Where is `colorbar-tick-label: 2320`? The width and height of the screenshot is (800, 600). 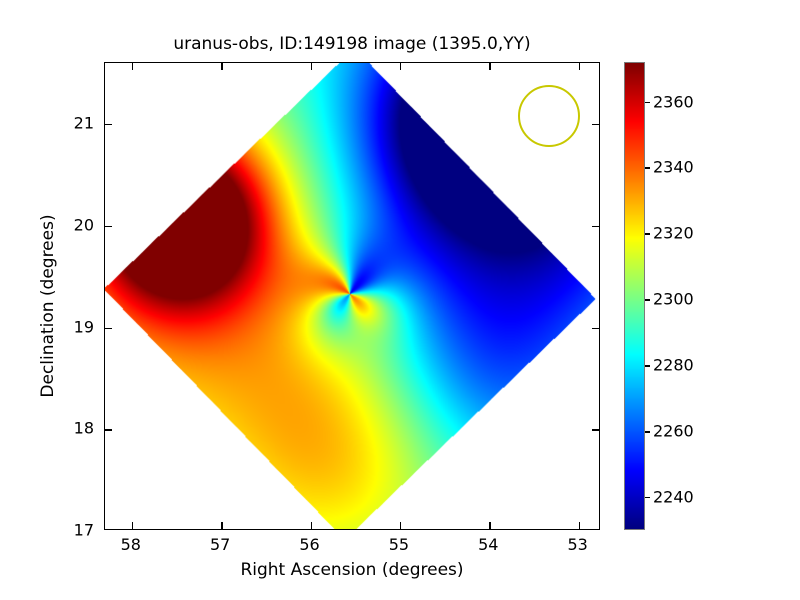
colorbar-tick-label: 2320 is located at coordinates (673, 233).